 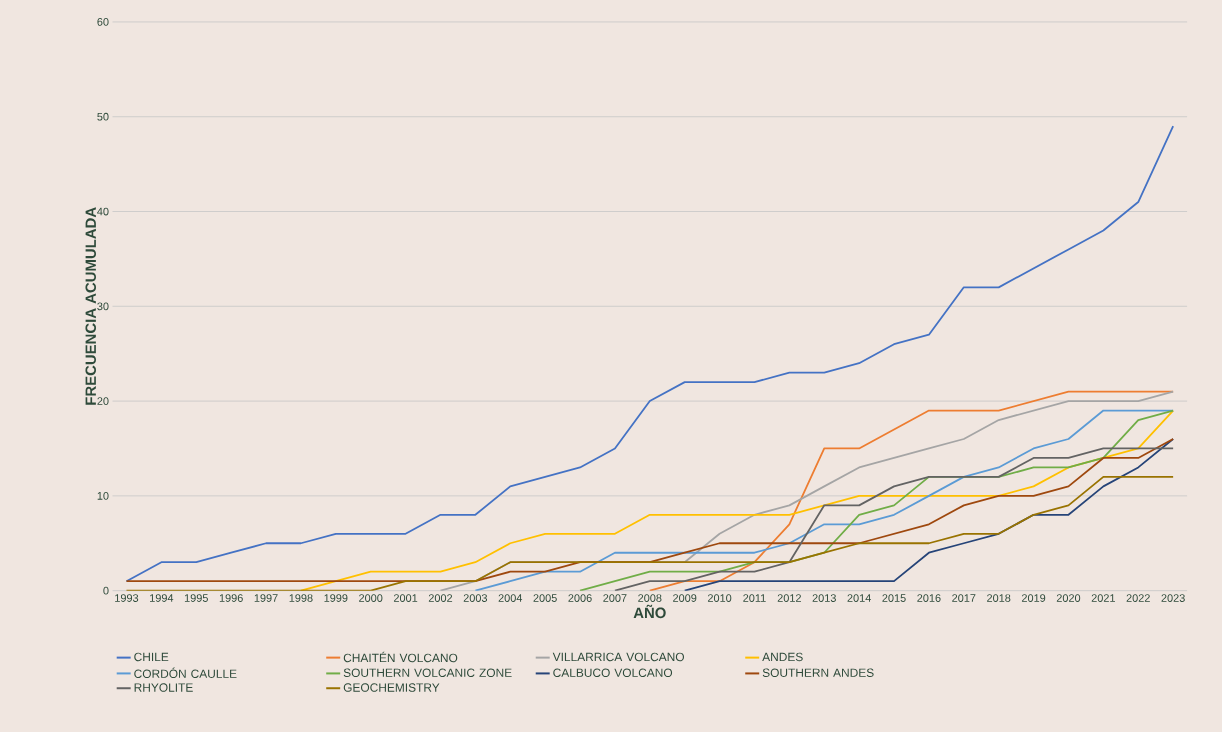 What do you see at coordinates (475, 598) in the screenshot?
I see `x-tick-label: 2003` at bounding box center [475, 598].